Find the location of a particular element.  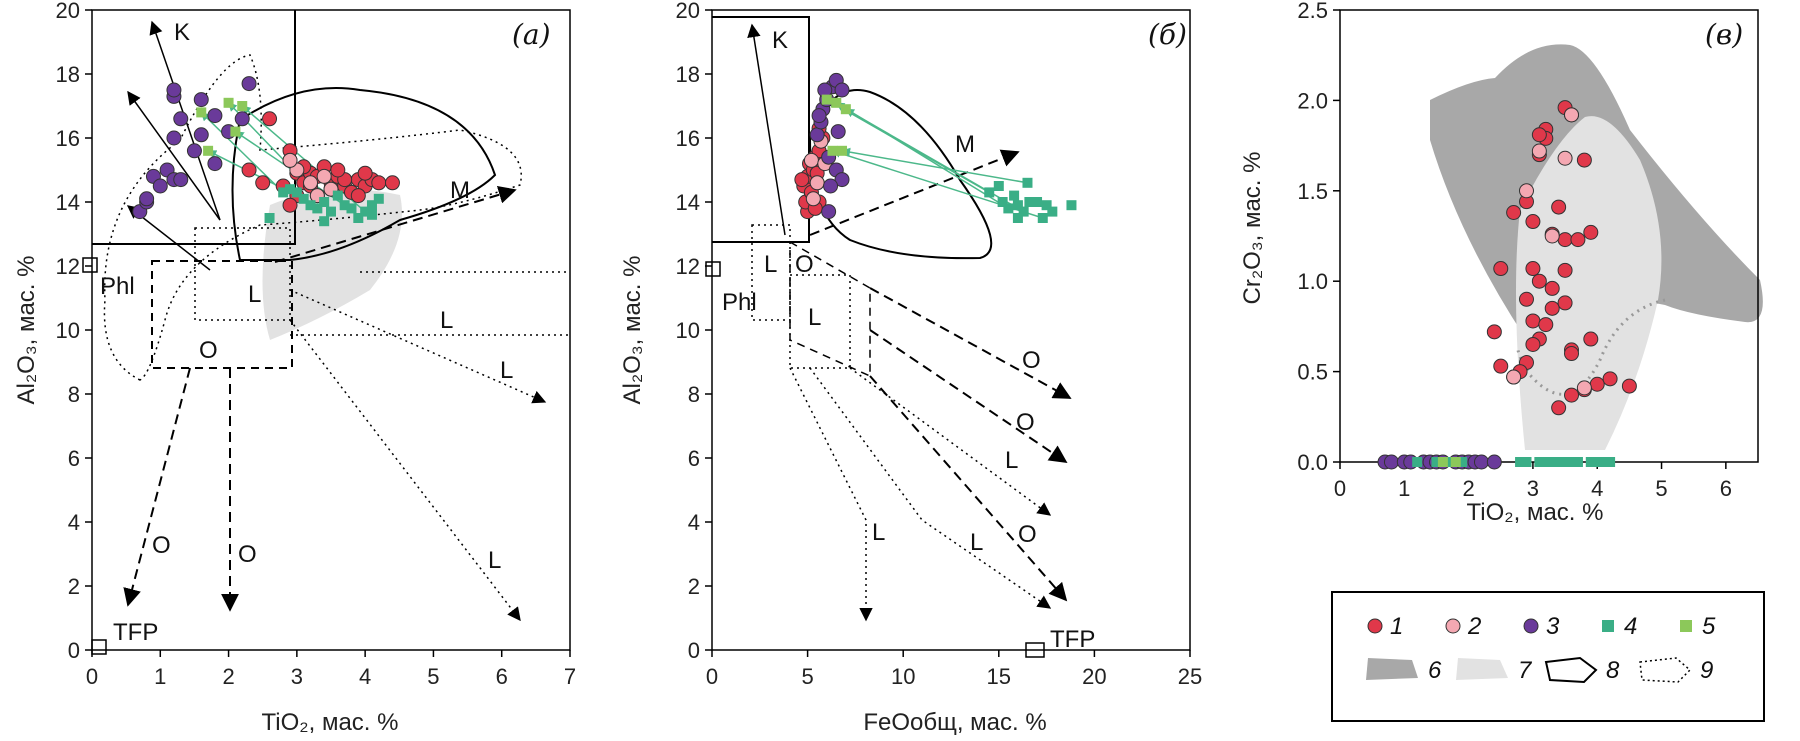

y-tick-label: 6 is located at coordinates (74, 458).